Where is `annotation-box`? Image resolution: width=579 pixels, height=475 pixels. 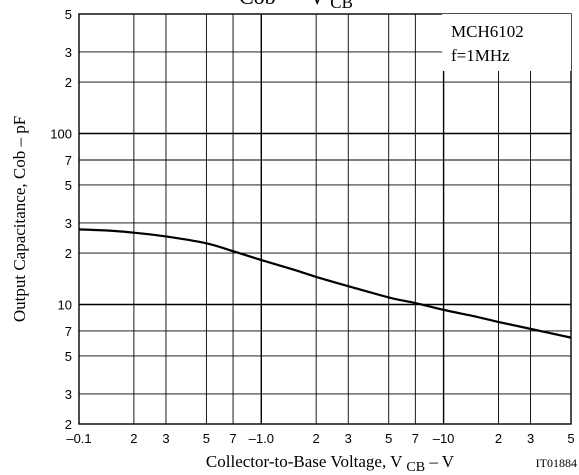
annotation-box is located at coordinates (506, 42).